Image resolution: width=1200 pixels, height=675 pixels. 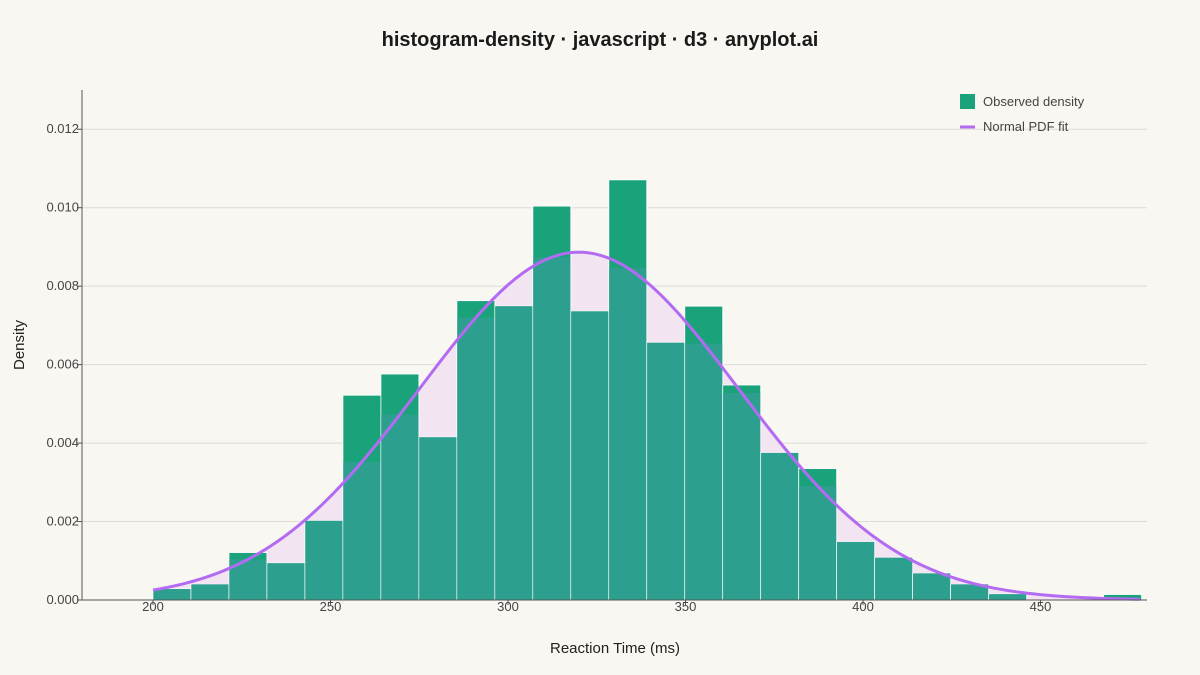 I want to click on y-tick-label: 0.006, so click(x=62, y=364).